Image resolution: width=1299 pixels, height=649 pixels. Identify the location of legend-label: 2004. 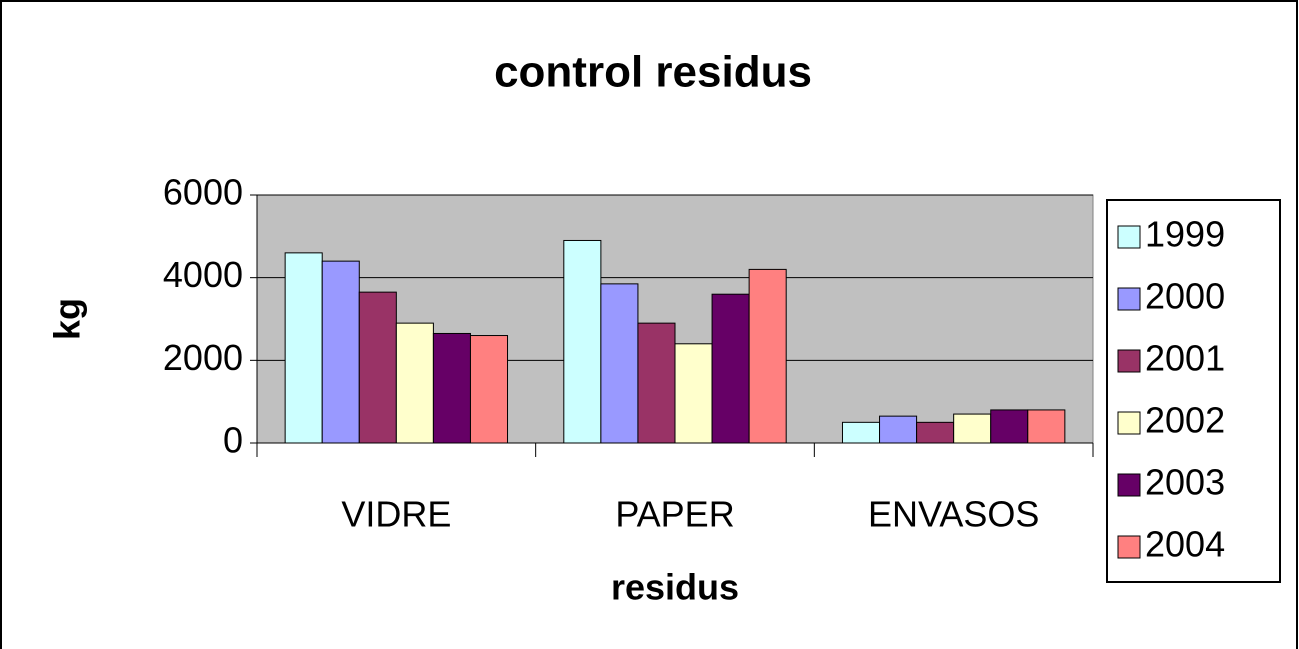
(1185, 544).